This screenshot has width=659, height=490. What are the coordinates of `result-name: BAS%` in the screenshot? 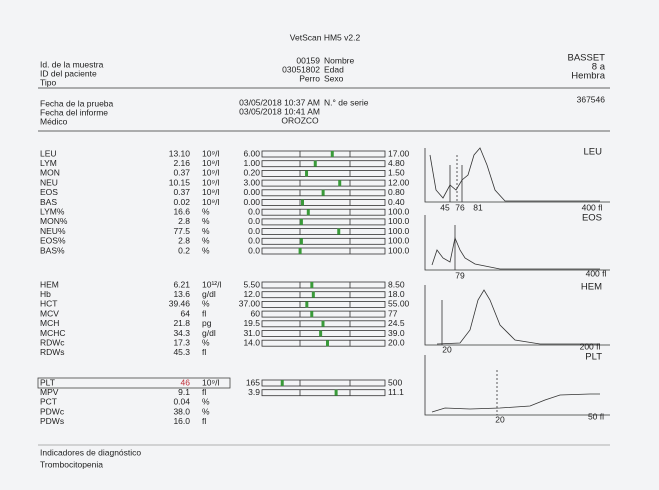 It's located at (52, 250).